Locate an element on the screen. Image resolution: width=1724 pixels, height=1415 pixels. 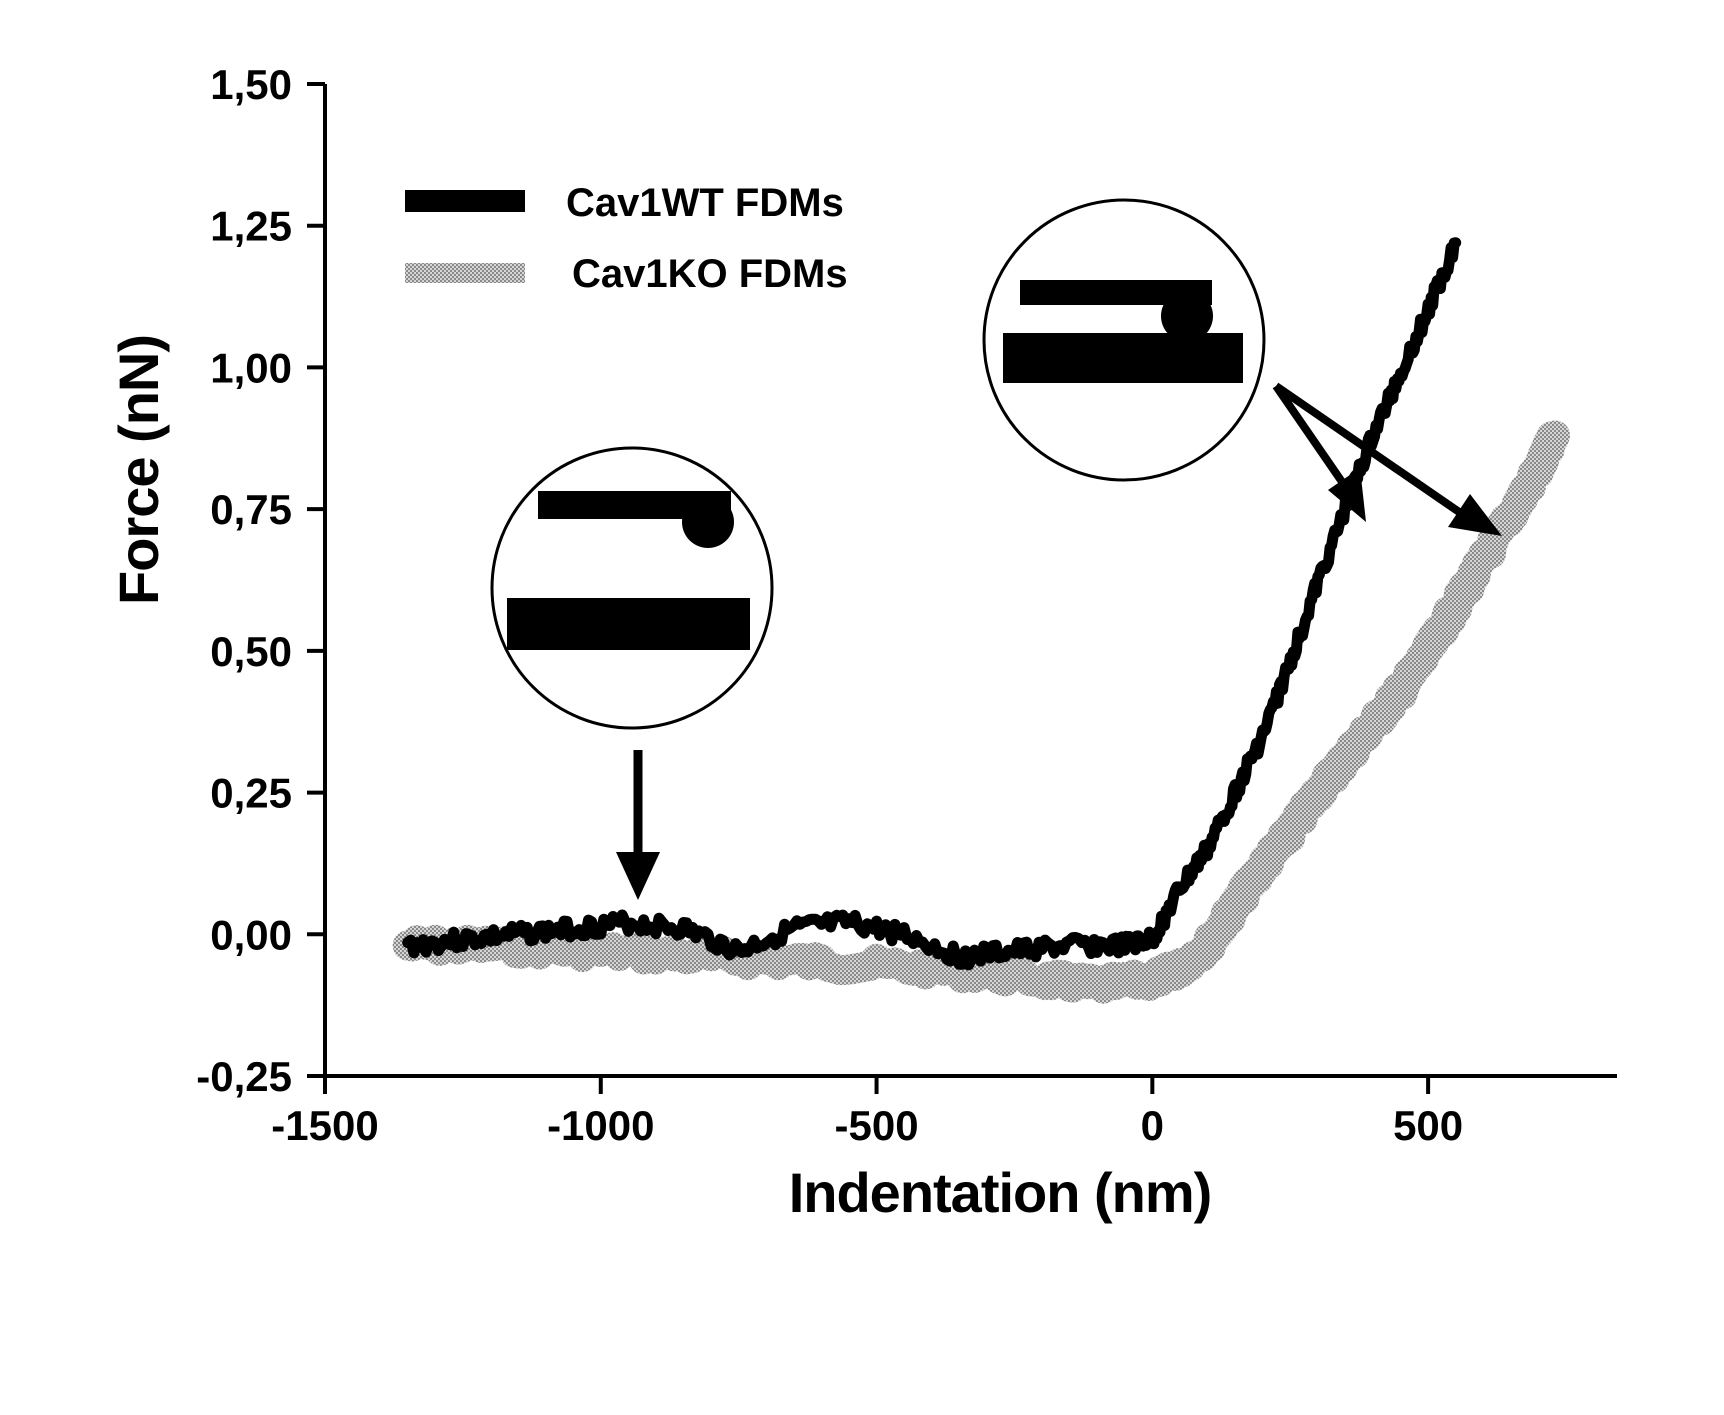
y-tick-label: 1,50 is located at coordinates (251, 84).